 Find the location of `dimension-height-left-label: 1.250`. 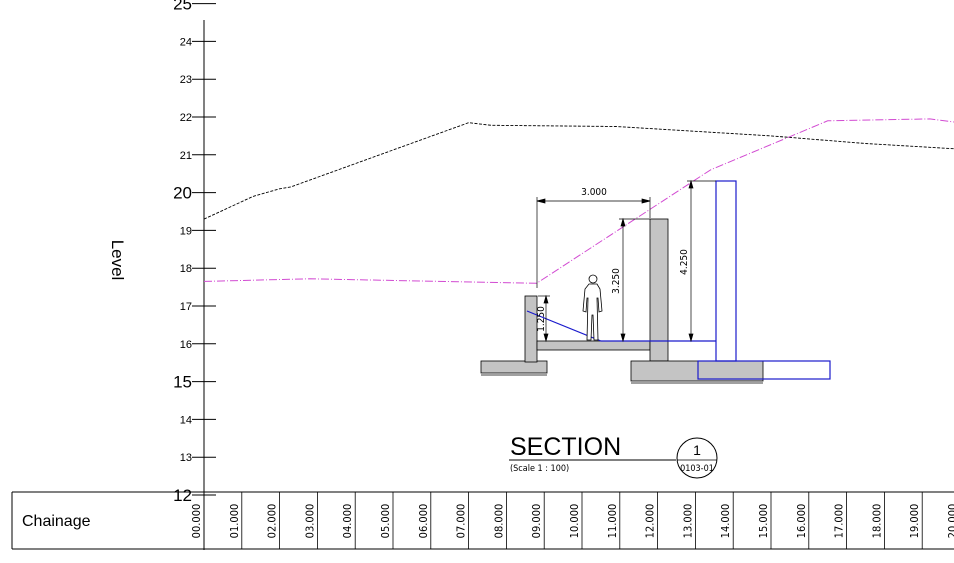

dimension-height-left-label: 1.250 is located at coordinates (541, 319).